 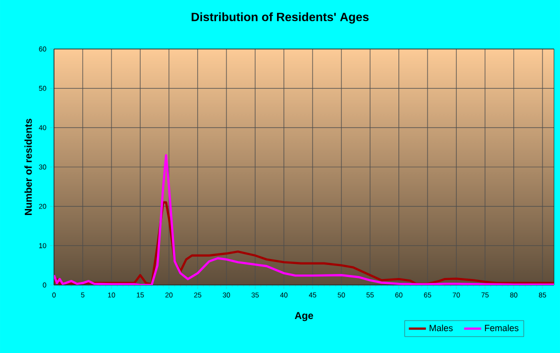 I want to click on y-axis-title: Number of residents, so click(x=28, y=166).